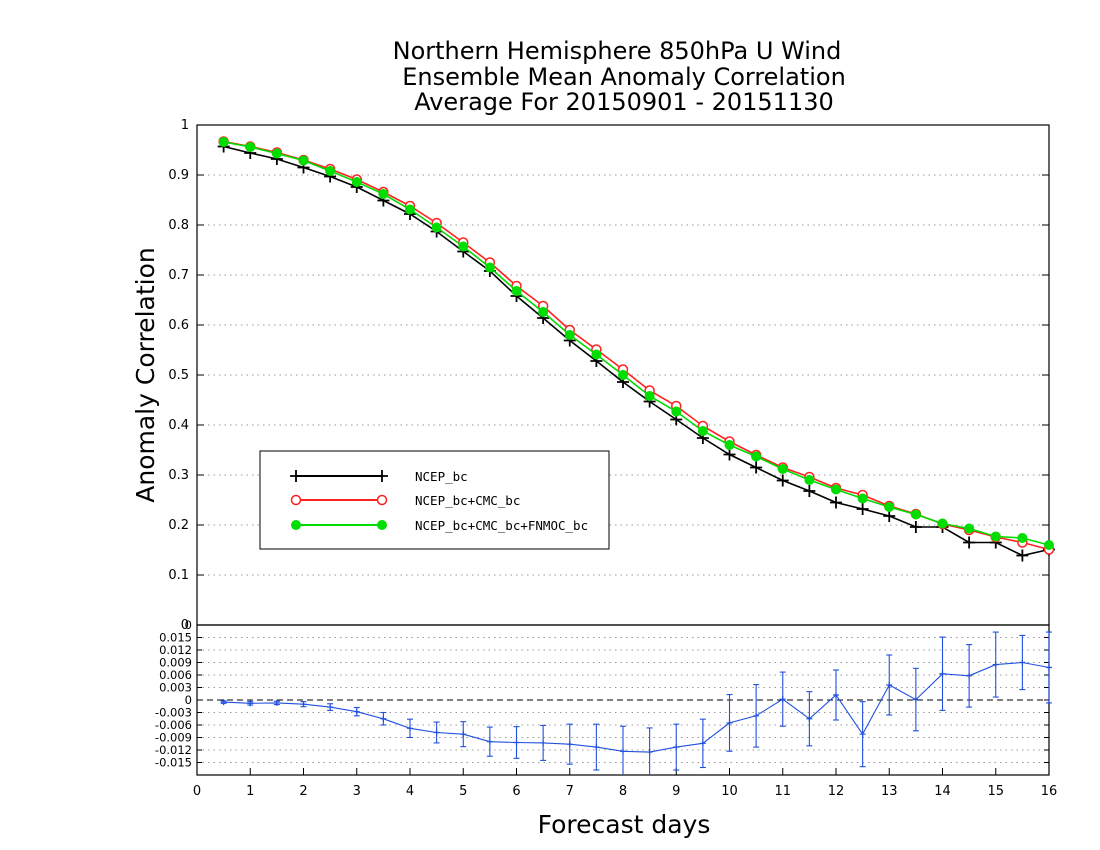 The image size is (1100, 850). Describe the element at coordinates (570, 791) in the screenshot. I see `x-tick-label: 7` at that location.